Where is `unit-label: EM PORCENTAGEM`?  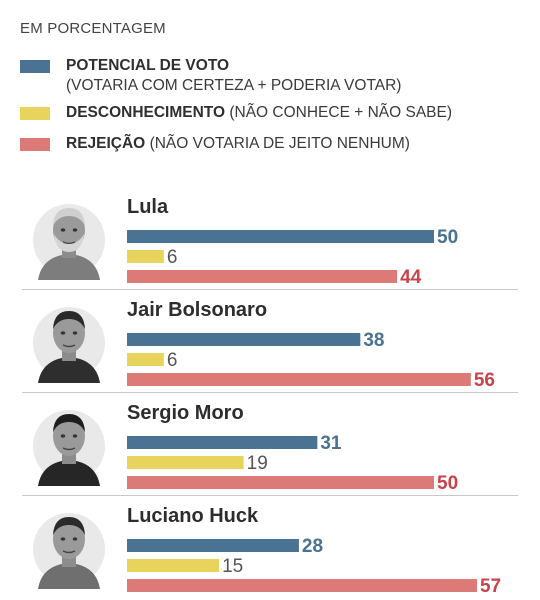 unit-label: EM PORCENTAGEM is located at coordinates (93, 28).